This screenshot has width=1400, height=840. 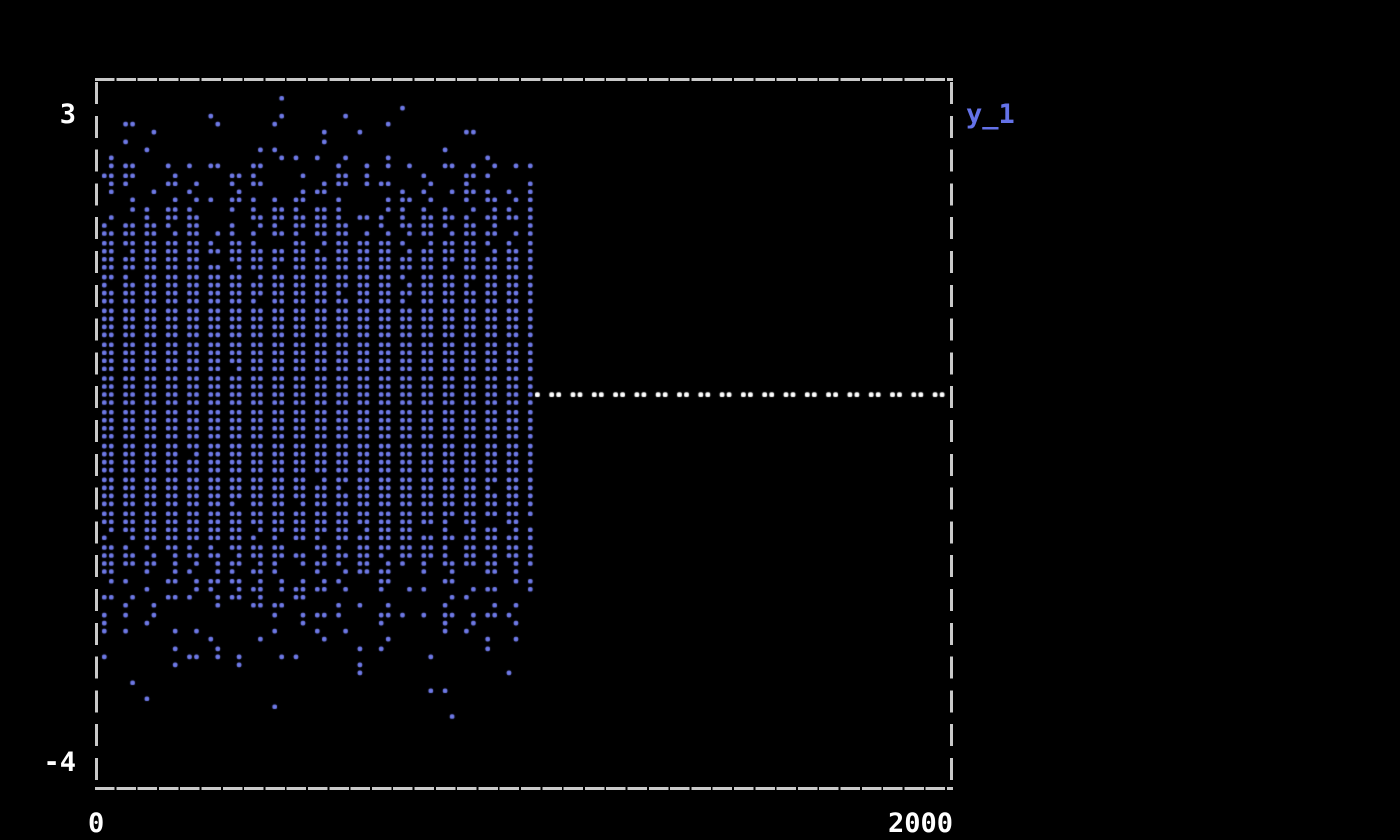 I want to click on plot-border-right, so click(x=951, y=434).